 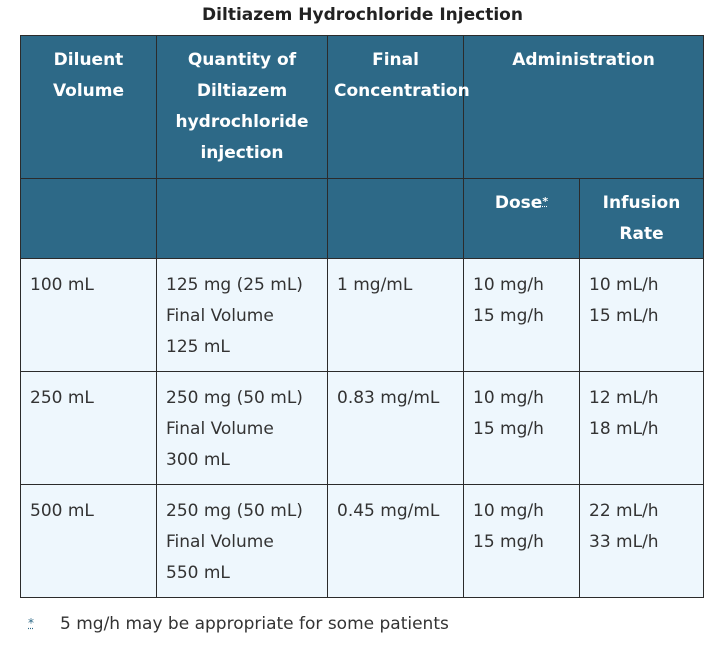 What do you see at coordinates (234, 285) in the screenshot?
I see `quantity-amount: 125 mg (25 mL)` at bounding box center [234, 285].